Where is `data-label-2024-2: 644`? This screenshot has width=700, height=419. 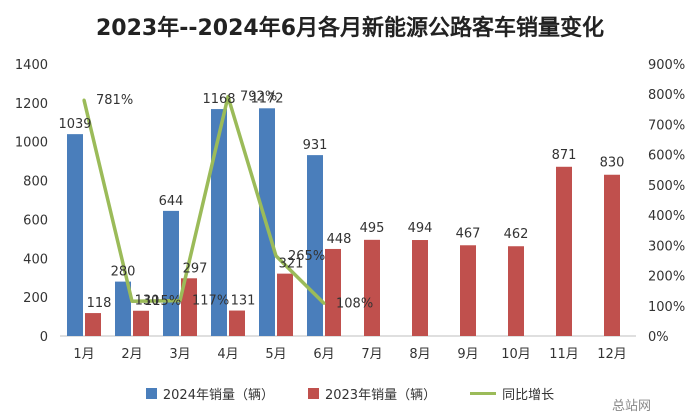 data-label-2024-2: 644 is located at coordinates (171, 201).